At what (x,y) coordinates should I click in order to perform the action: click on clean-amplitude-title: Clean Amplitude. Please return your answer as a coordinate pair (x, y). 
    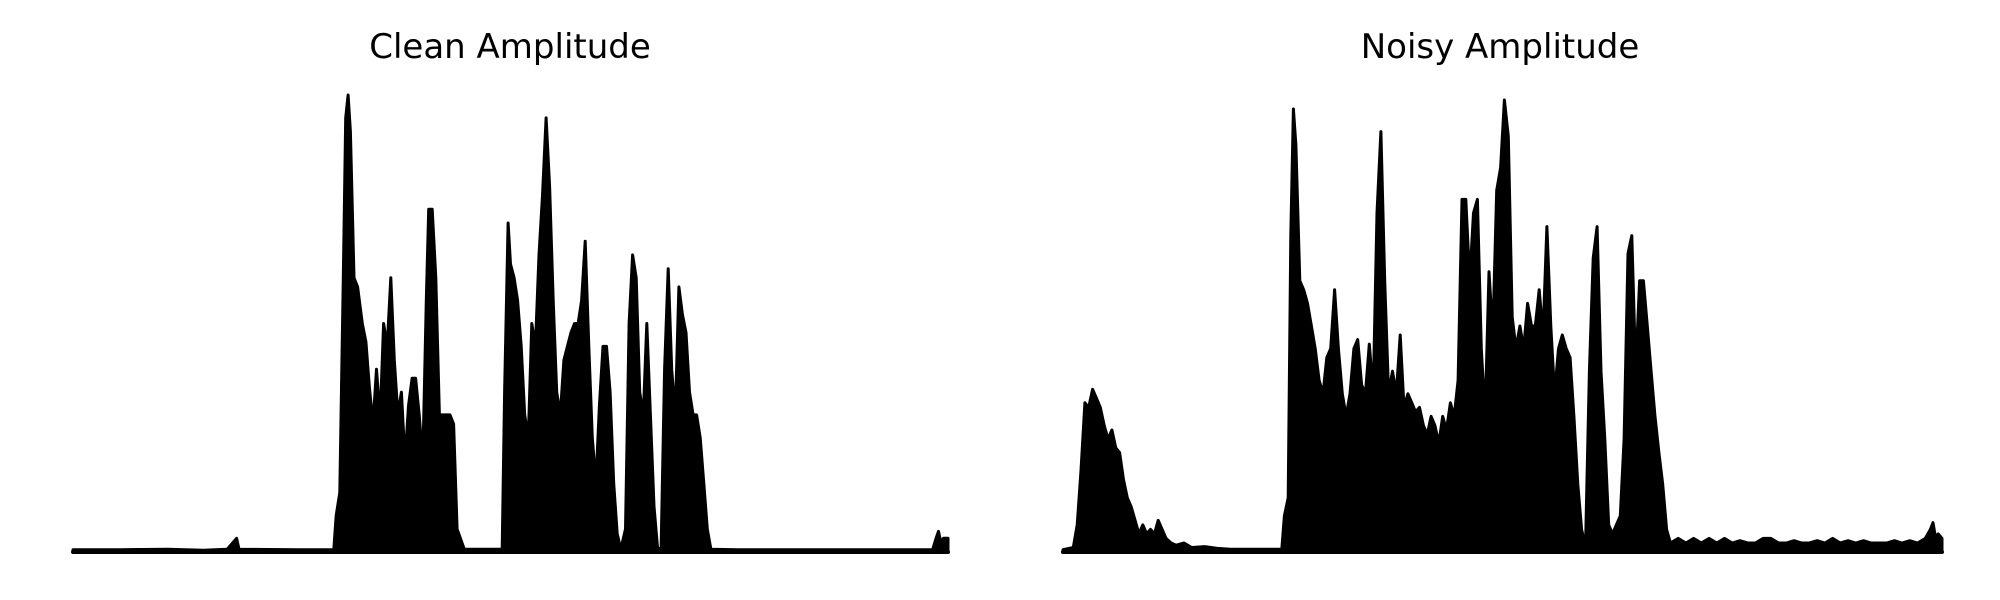
    Looking at the image, I should click on (510, 47).